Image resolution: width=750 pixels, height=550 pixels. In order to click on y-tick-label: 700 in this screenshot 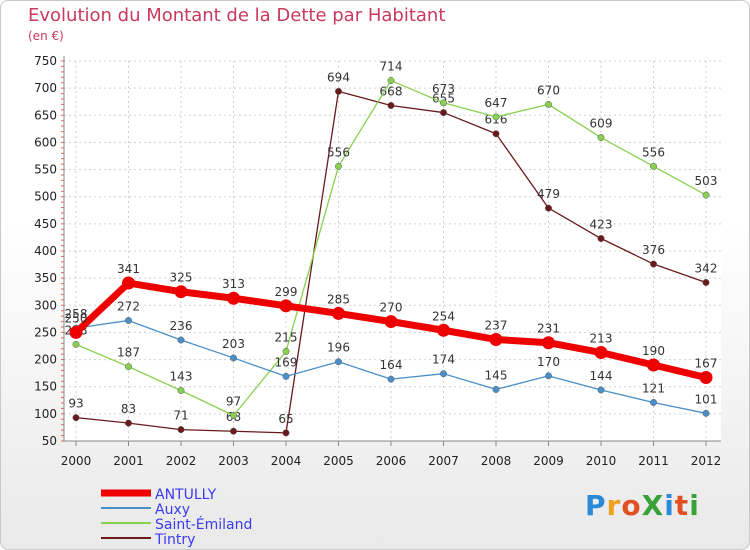, I will do `click(45, 88)`.